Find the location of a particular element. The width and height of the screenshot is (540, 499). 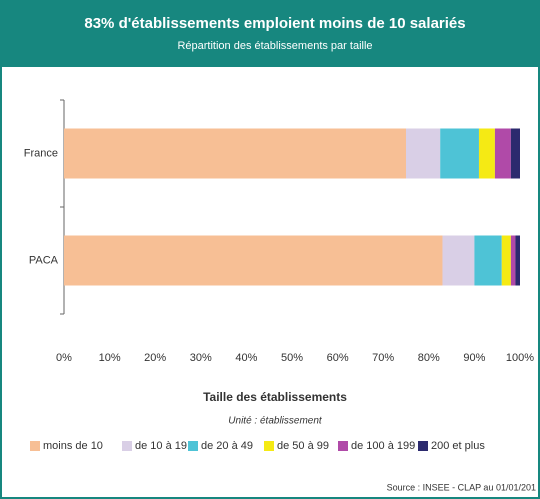

header-band is located at coordinates (270, 34).